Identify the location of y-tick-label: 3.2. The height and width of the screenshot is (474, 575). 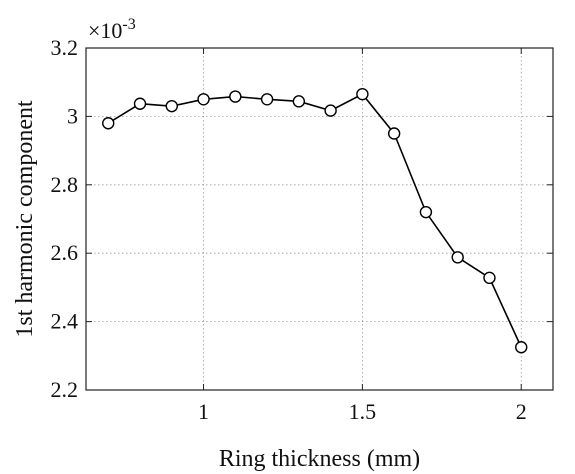
(65, 47).